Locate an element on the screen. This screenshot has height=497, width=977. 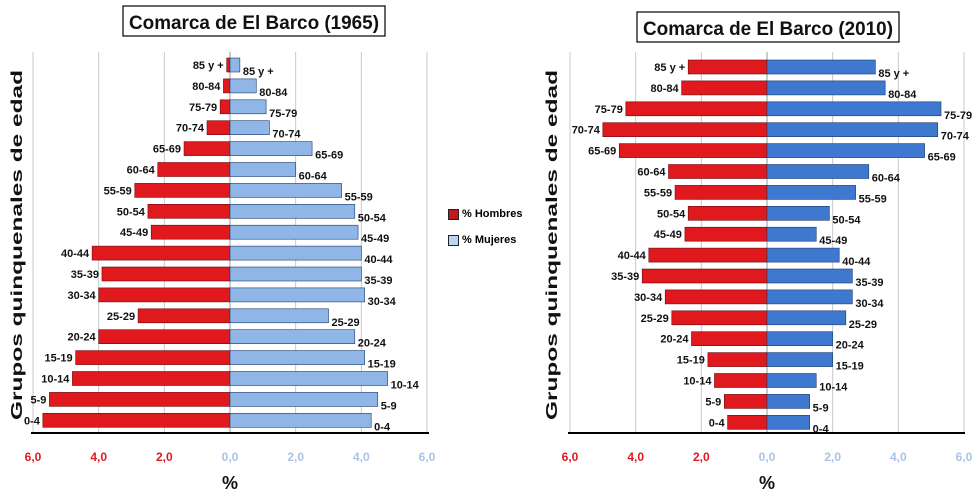
chart-title-2010: Comarca de El Barco (2010) is located at coordinates (768, 29).